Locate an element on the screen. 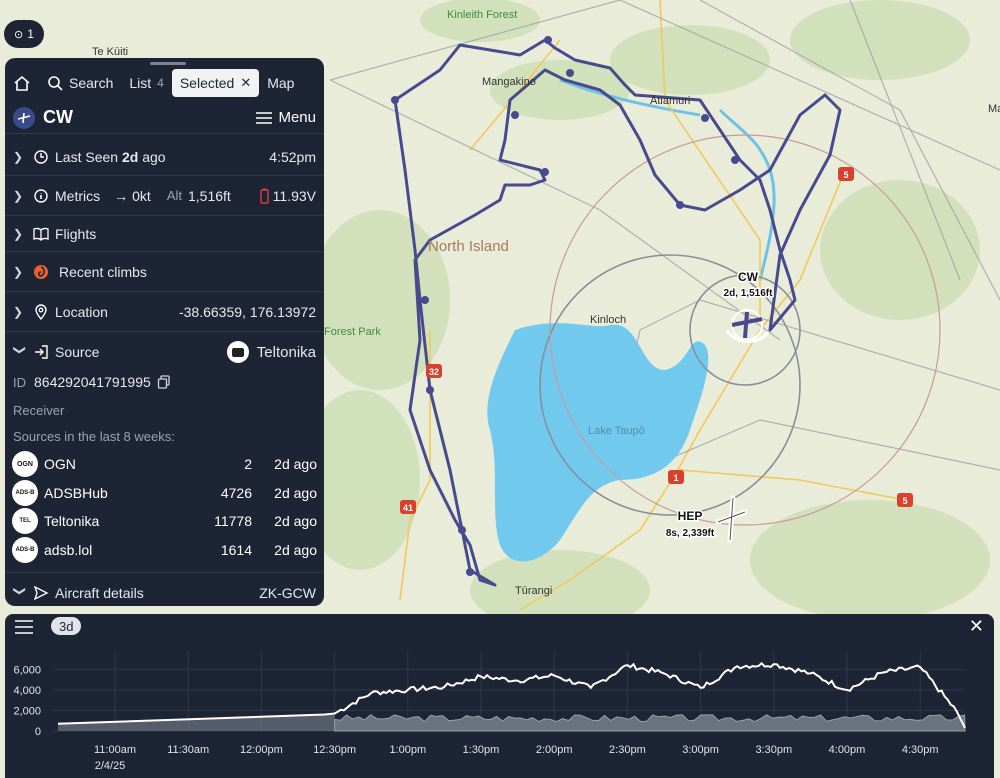  sources-heading-row: Sources in the last 8 weeks: is located at coordinates (164, 436).